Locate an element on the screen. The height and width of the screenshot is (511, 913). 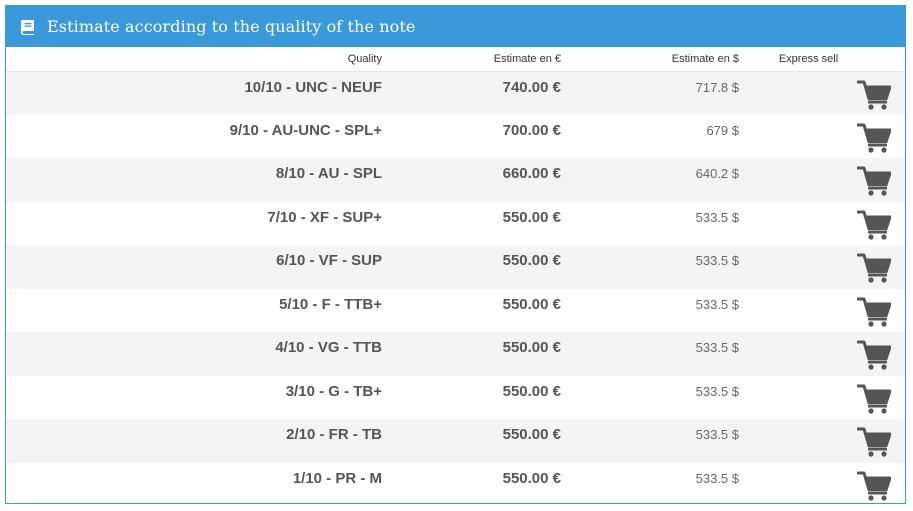
quality-cell: 1/10 - PR - M is located at coordinates (337, 478).